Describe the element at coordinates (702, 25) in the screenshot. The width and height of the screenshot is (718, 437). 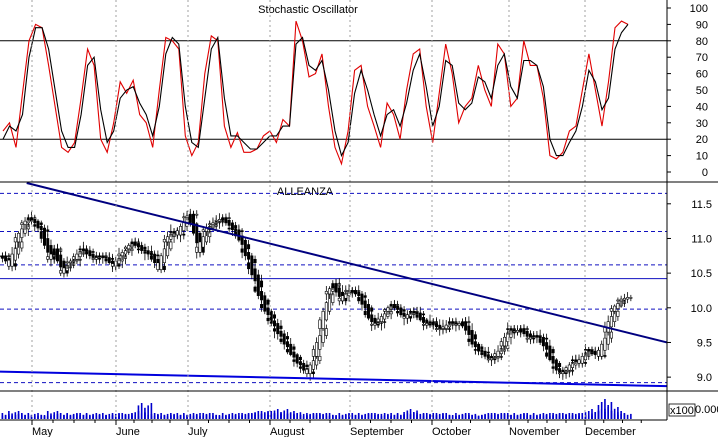
I see `y-tick-label: 90` at that location.